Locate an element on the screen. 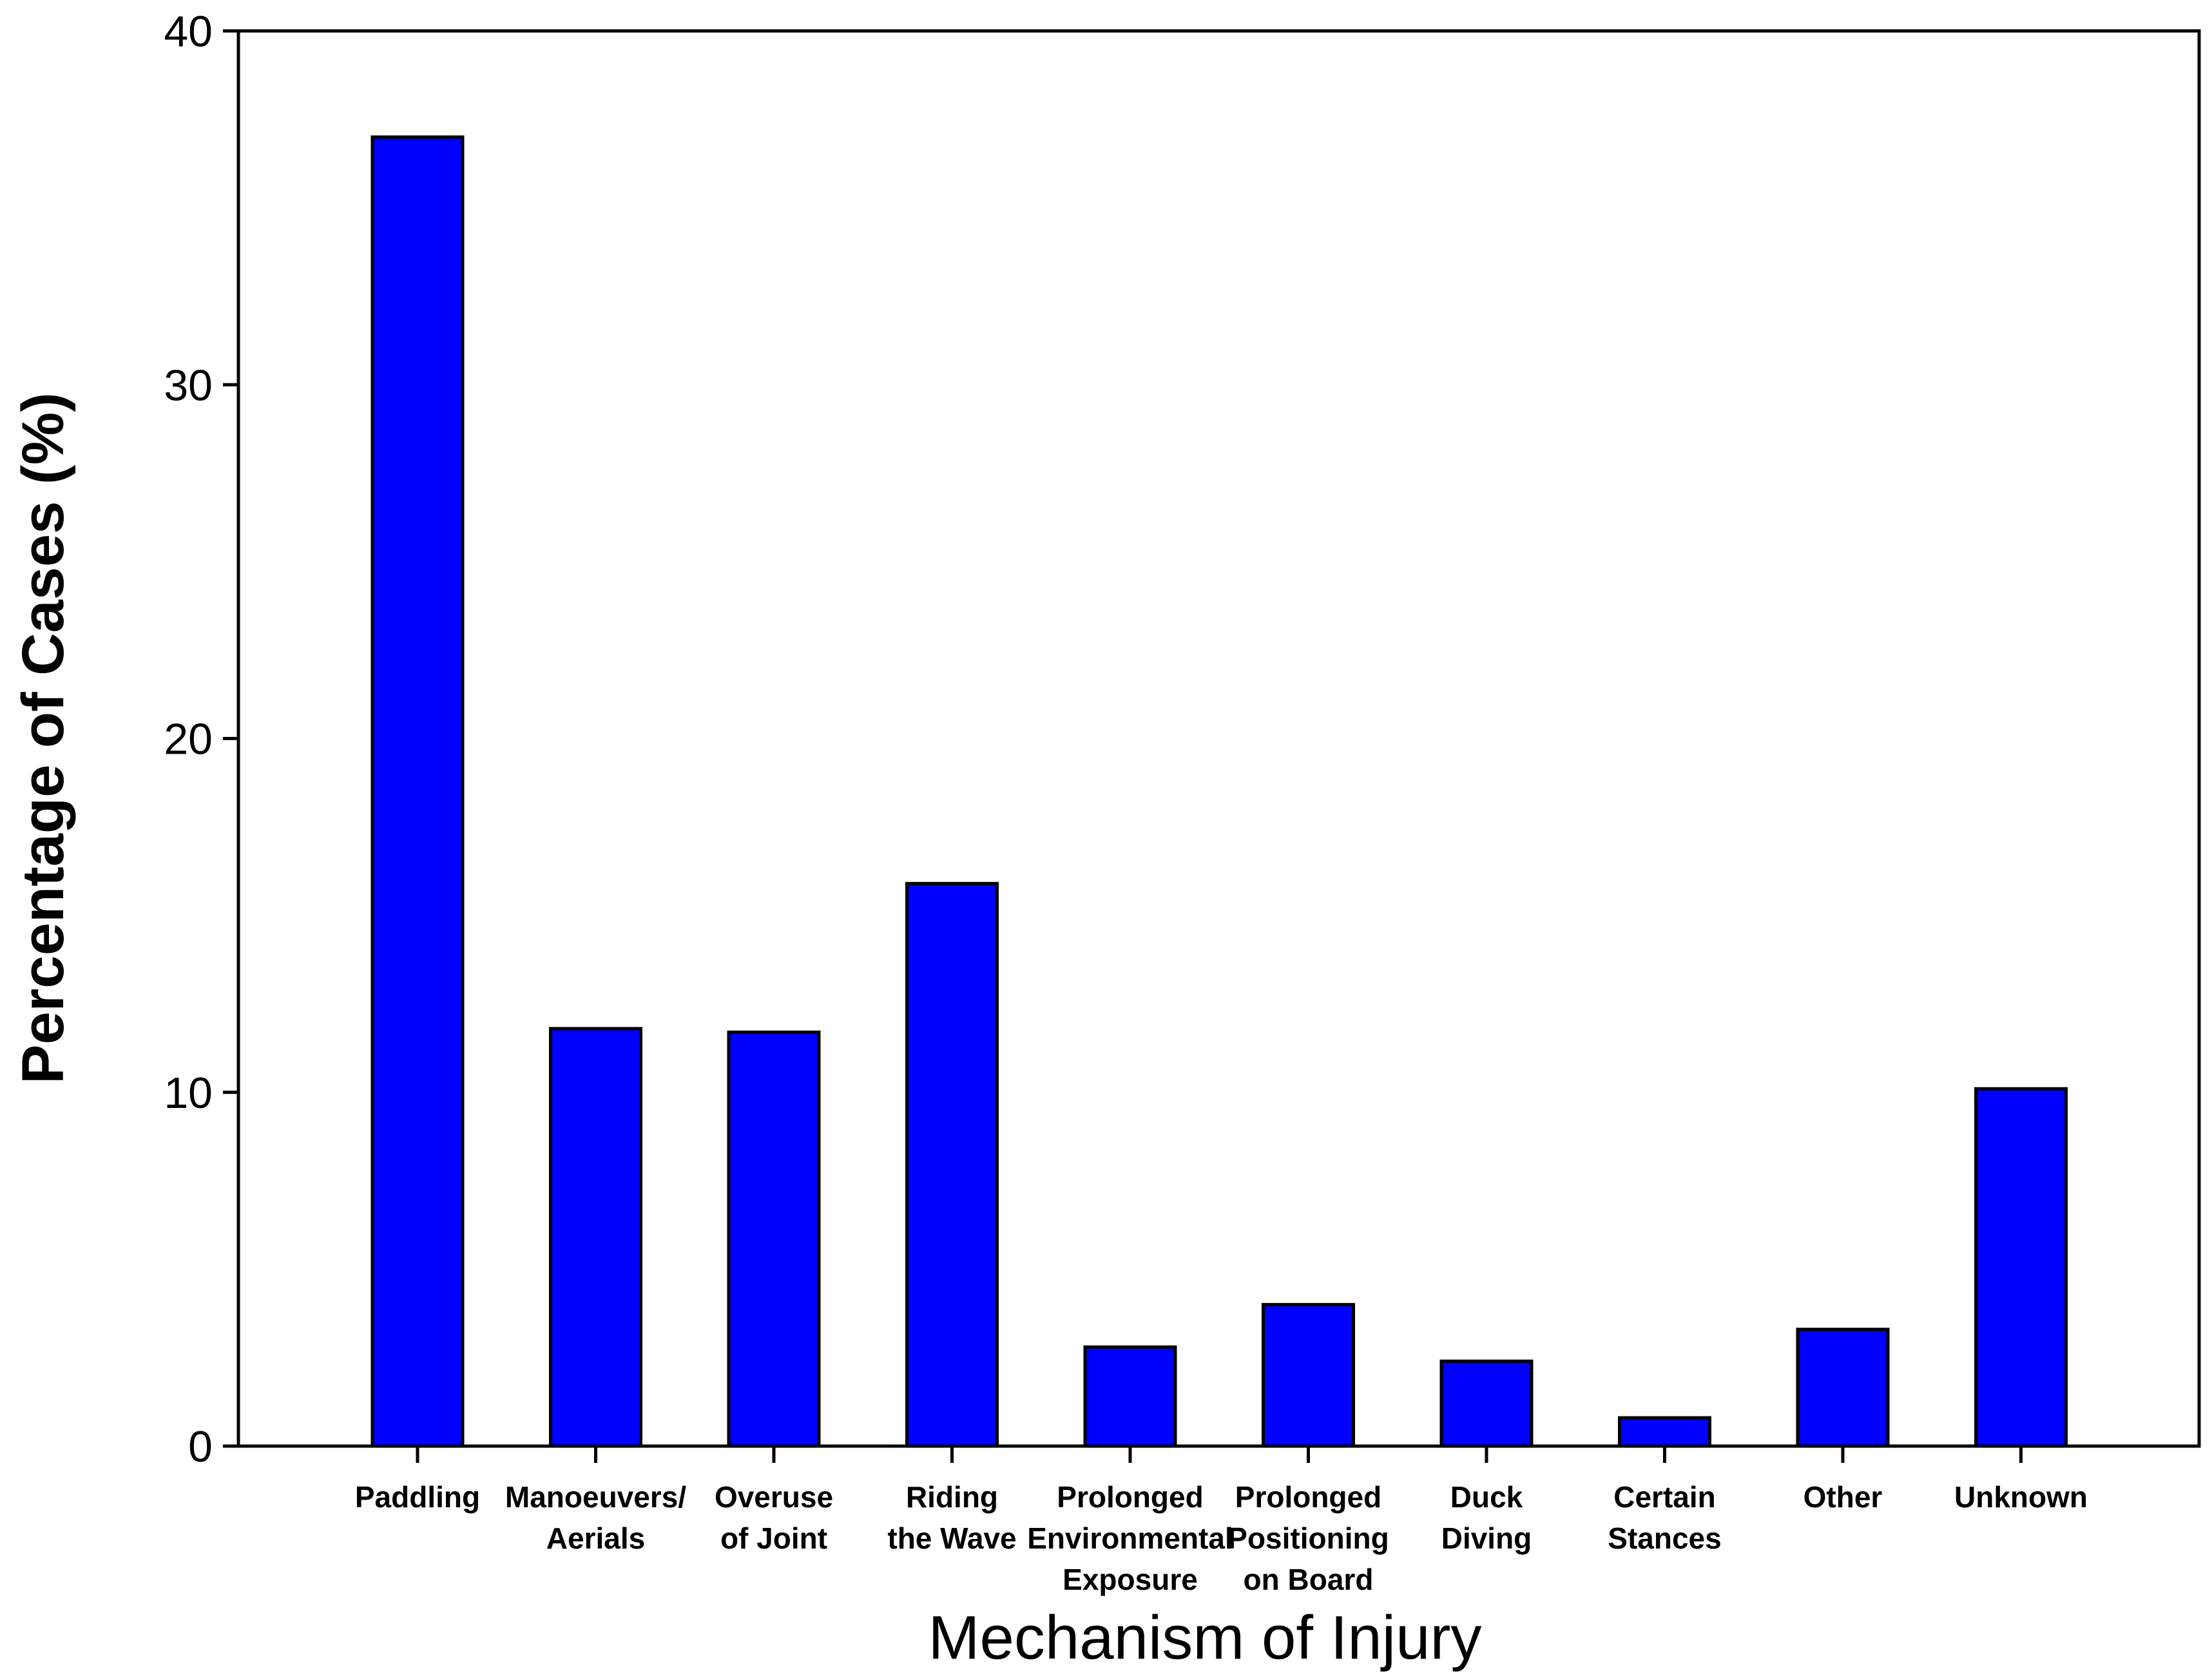 The width and height of the screenshot is (2212, 1678). x-tick-label-line: Other is located at coordinates (1843, 1497).